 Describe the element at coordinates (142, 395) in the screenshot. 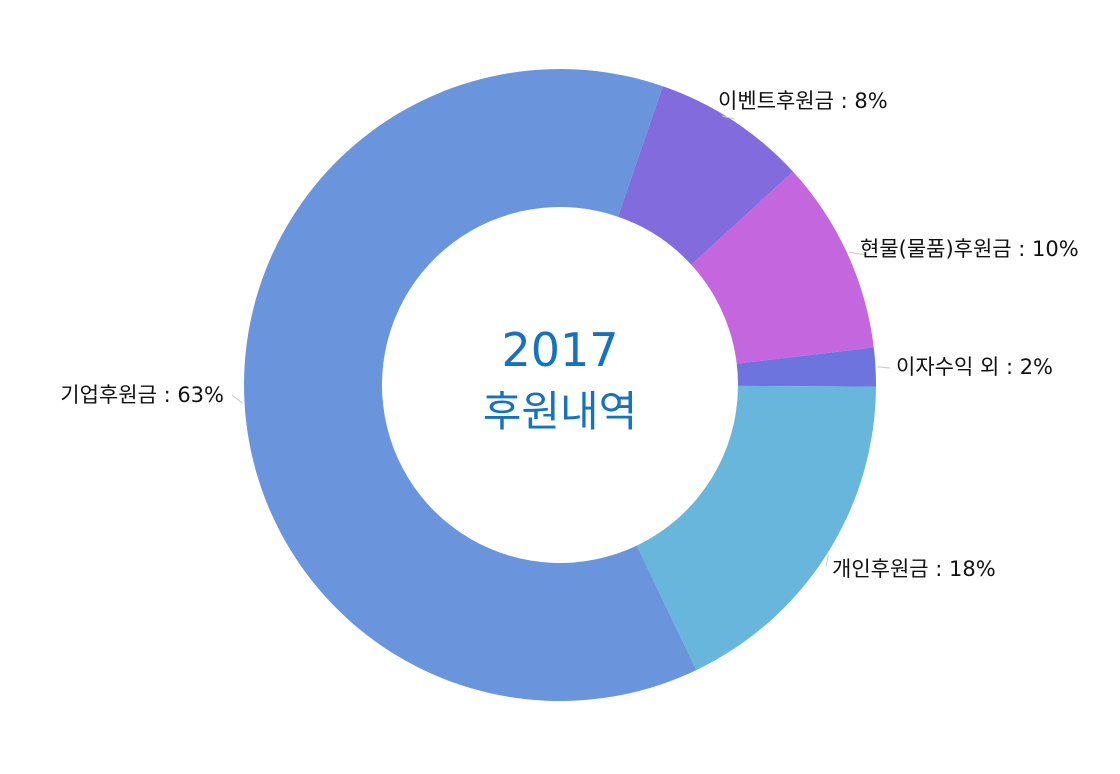

I see `slice-5-label: 기업후원금 : 63%` at that location.